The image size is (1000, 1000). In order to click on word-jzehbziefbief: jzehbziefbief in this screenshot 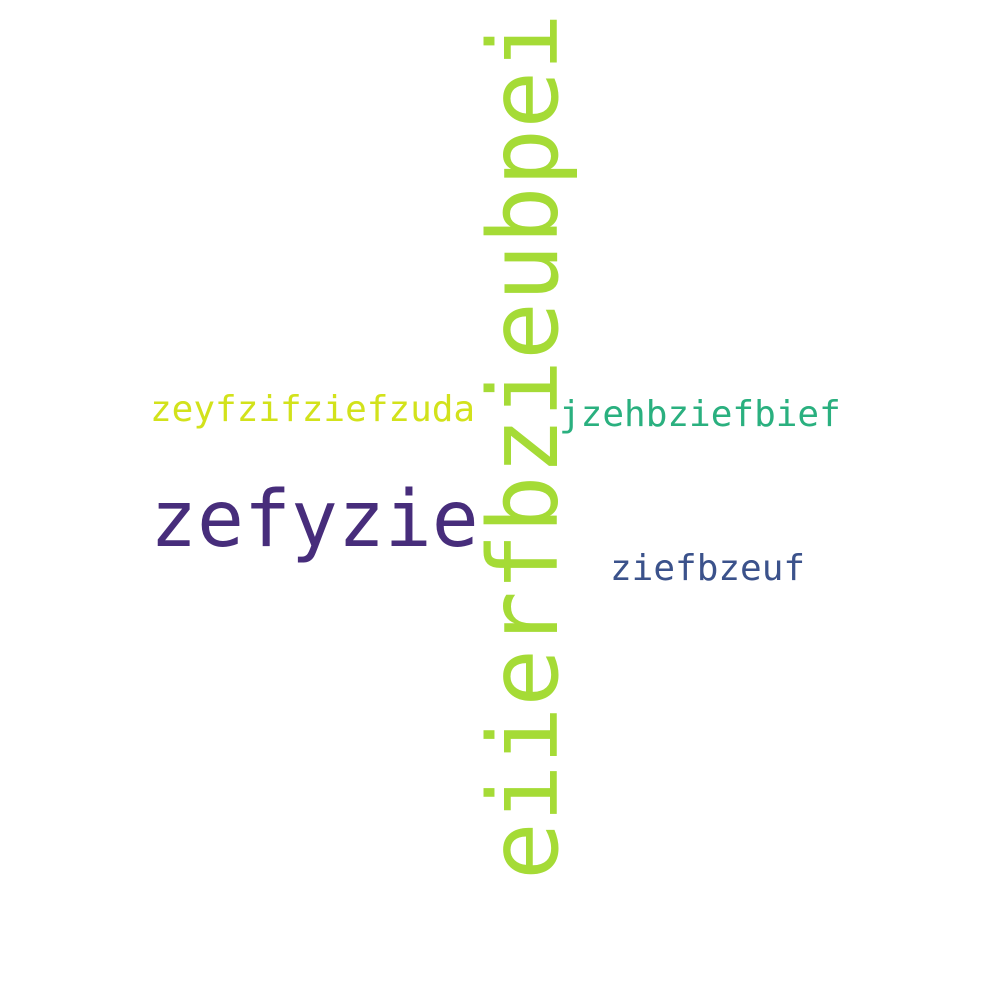, I will do `click(700, 414)`.